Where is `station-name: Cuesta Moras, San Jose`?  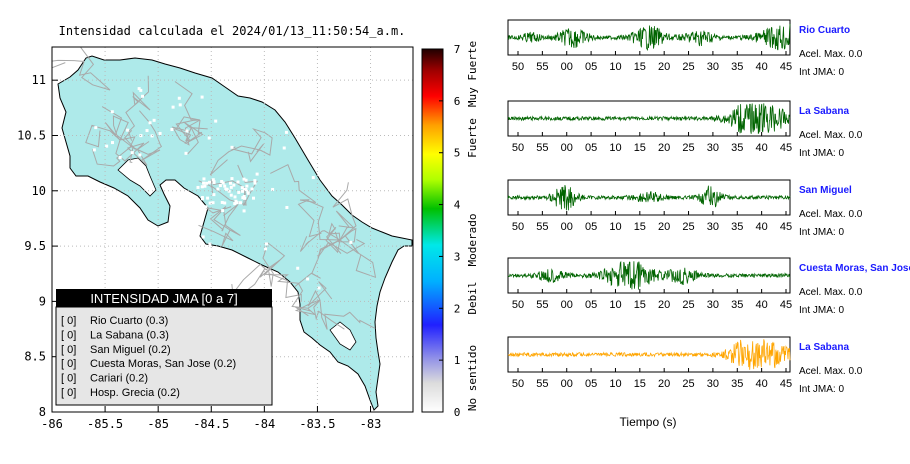 station-name: Cuesta Moras, San Jose is located at coordinates (854, 268).